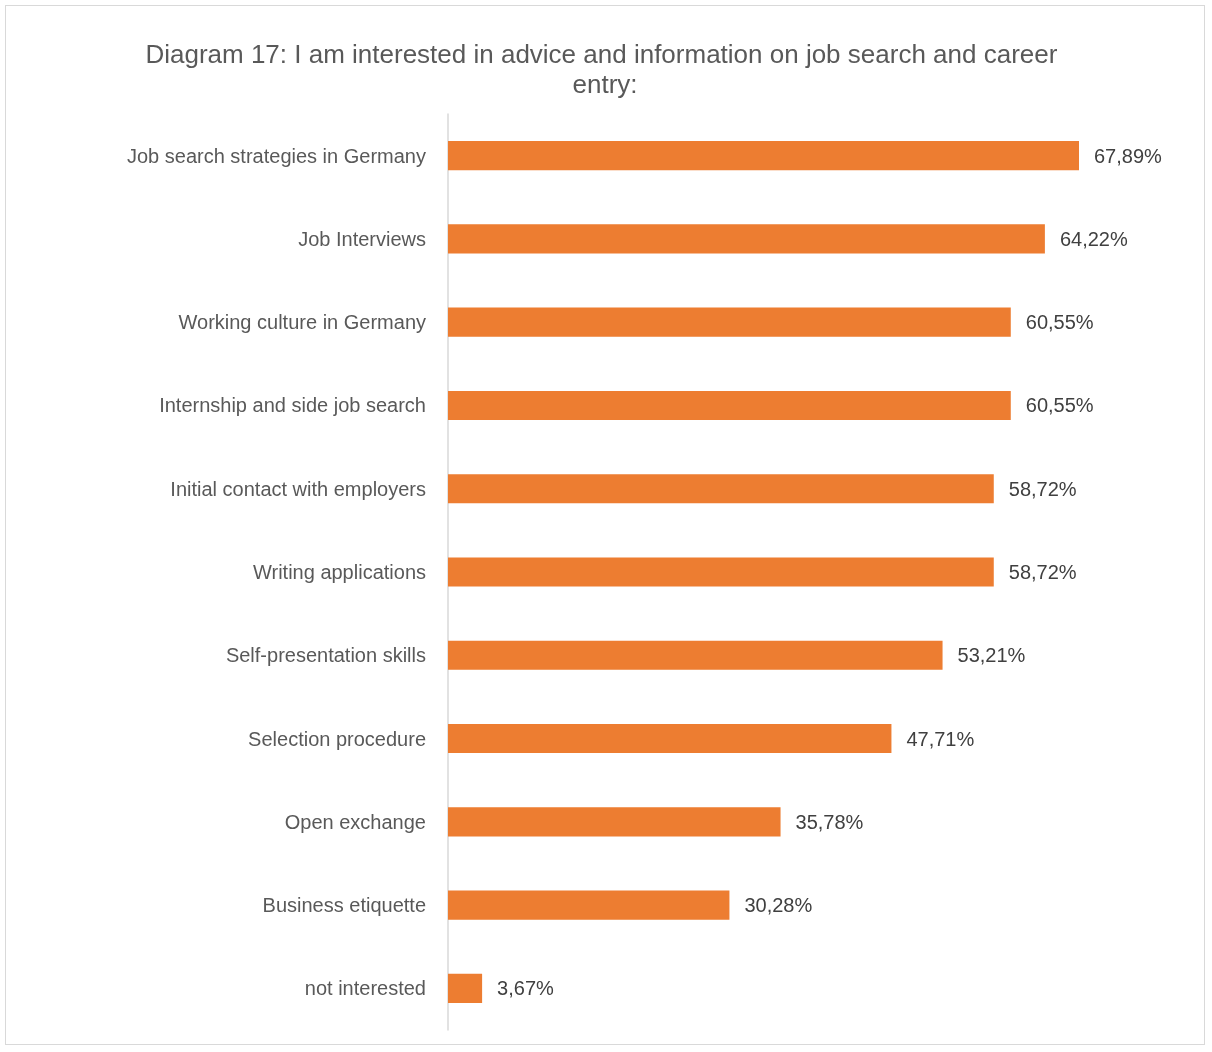 The image size is (1212, 1052). I want to click on y-tick-label: Job search strategies in Germany, so click(276, 155).